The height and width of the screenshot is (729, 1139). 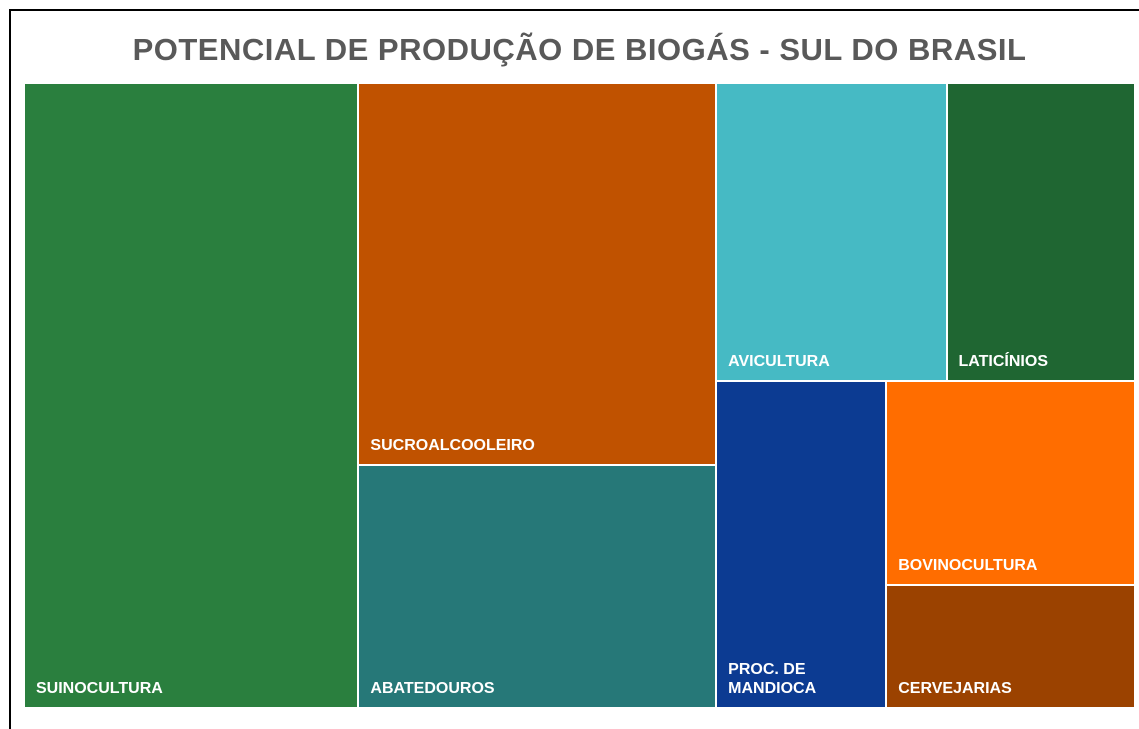 I want to click on treemap-cell: BOVINOCULTURA, so click(x=1010, y=483).